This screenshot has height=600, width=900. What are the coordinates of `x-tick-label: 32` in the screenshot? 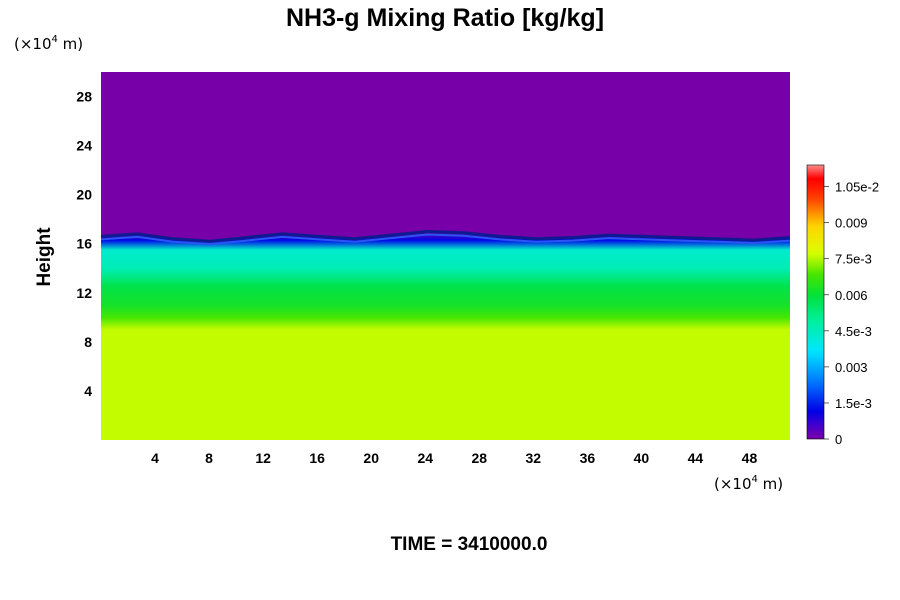 It's located at (534, 458).